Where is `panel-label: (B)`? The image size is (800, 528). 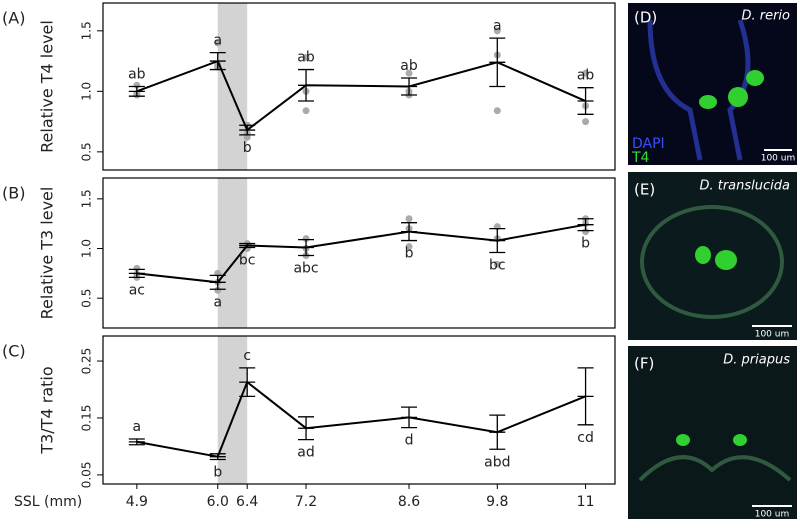
panel-label: (B) is located at coordinates (13, 193).